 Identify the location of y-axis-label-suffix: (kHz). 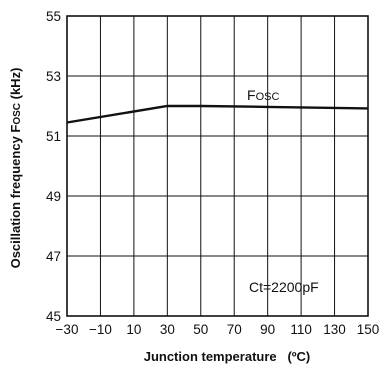
(15, 85).